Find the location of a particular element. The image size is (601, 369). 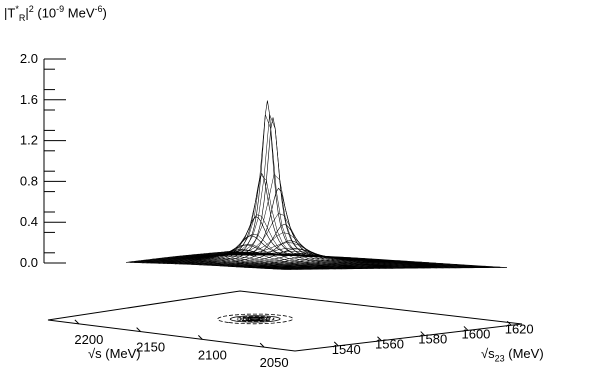

z-tick-label: 1.2 is located at coordinates (29, 140).